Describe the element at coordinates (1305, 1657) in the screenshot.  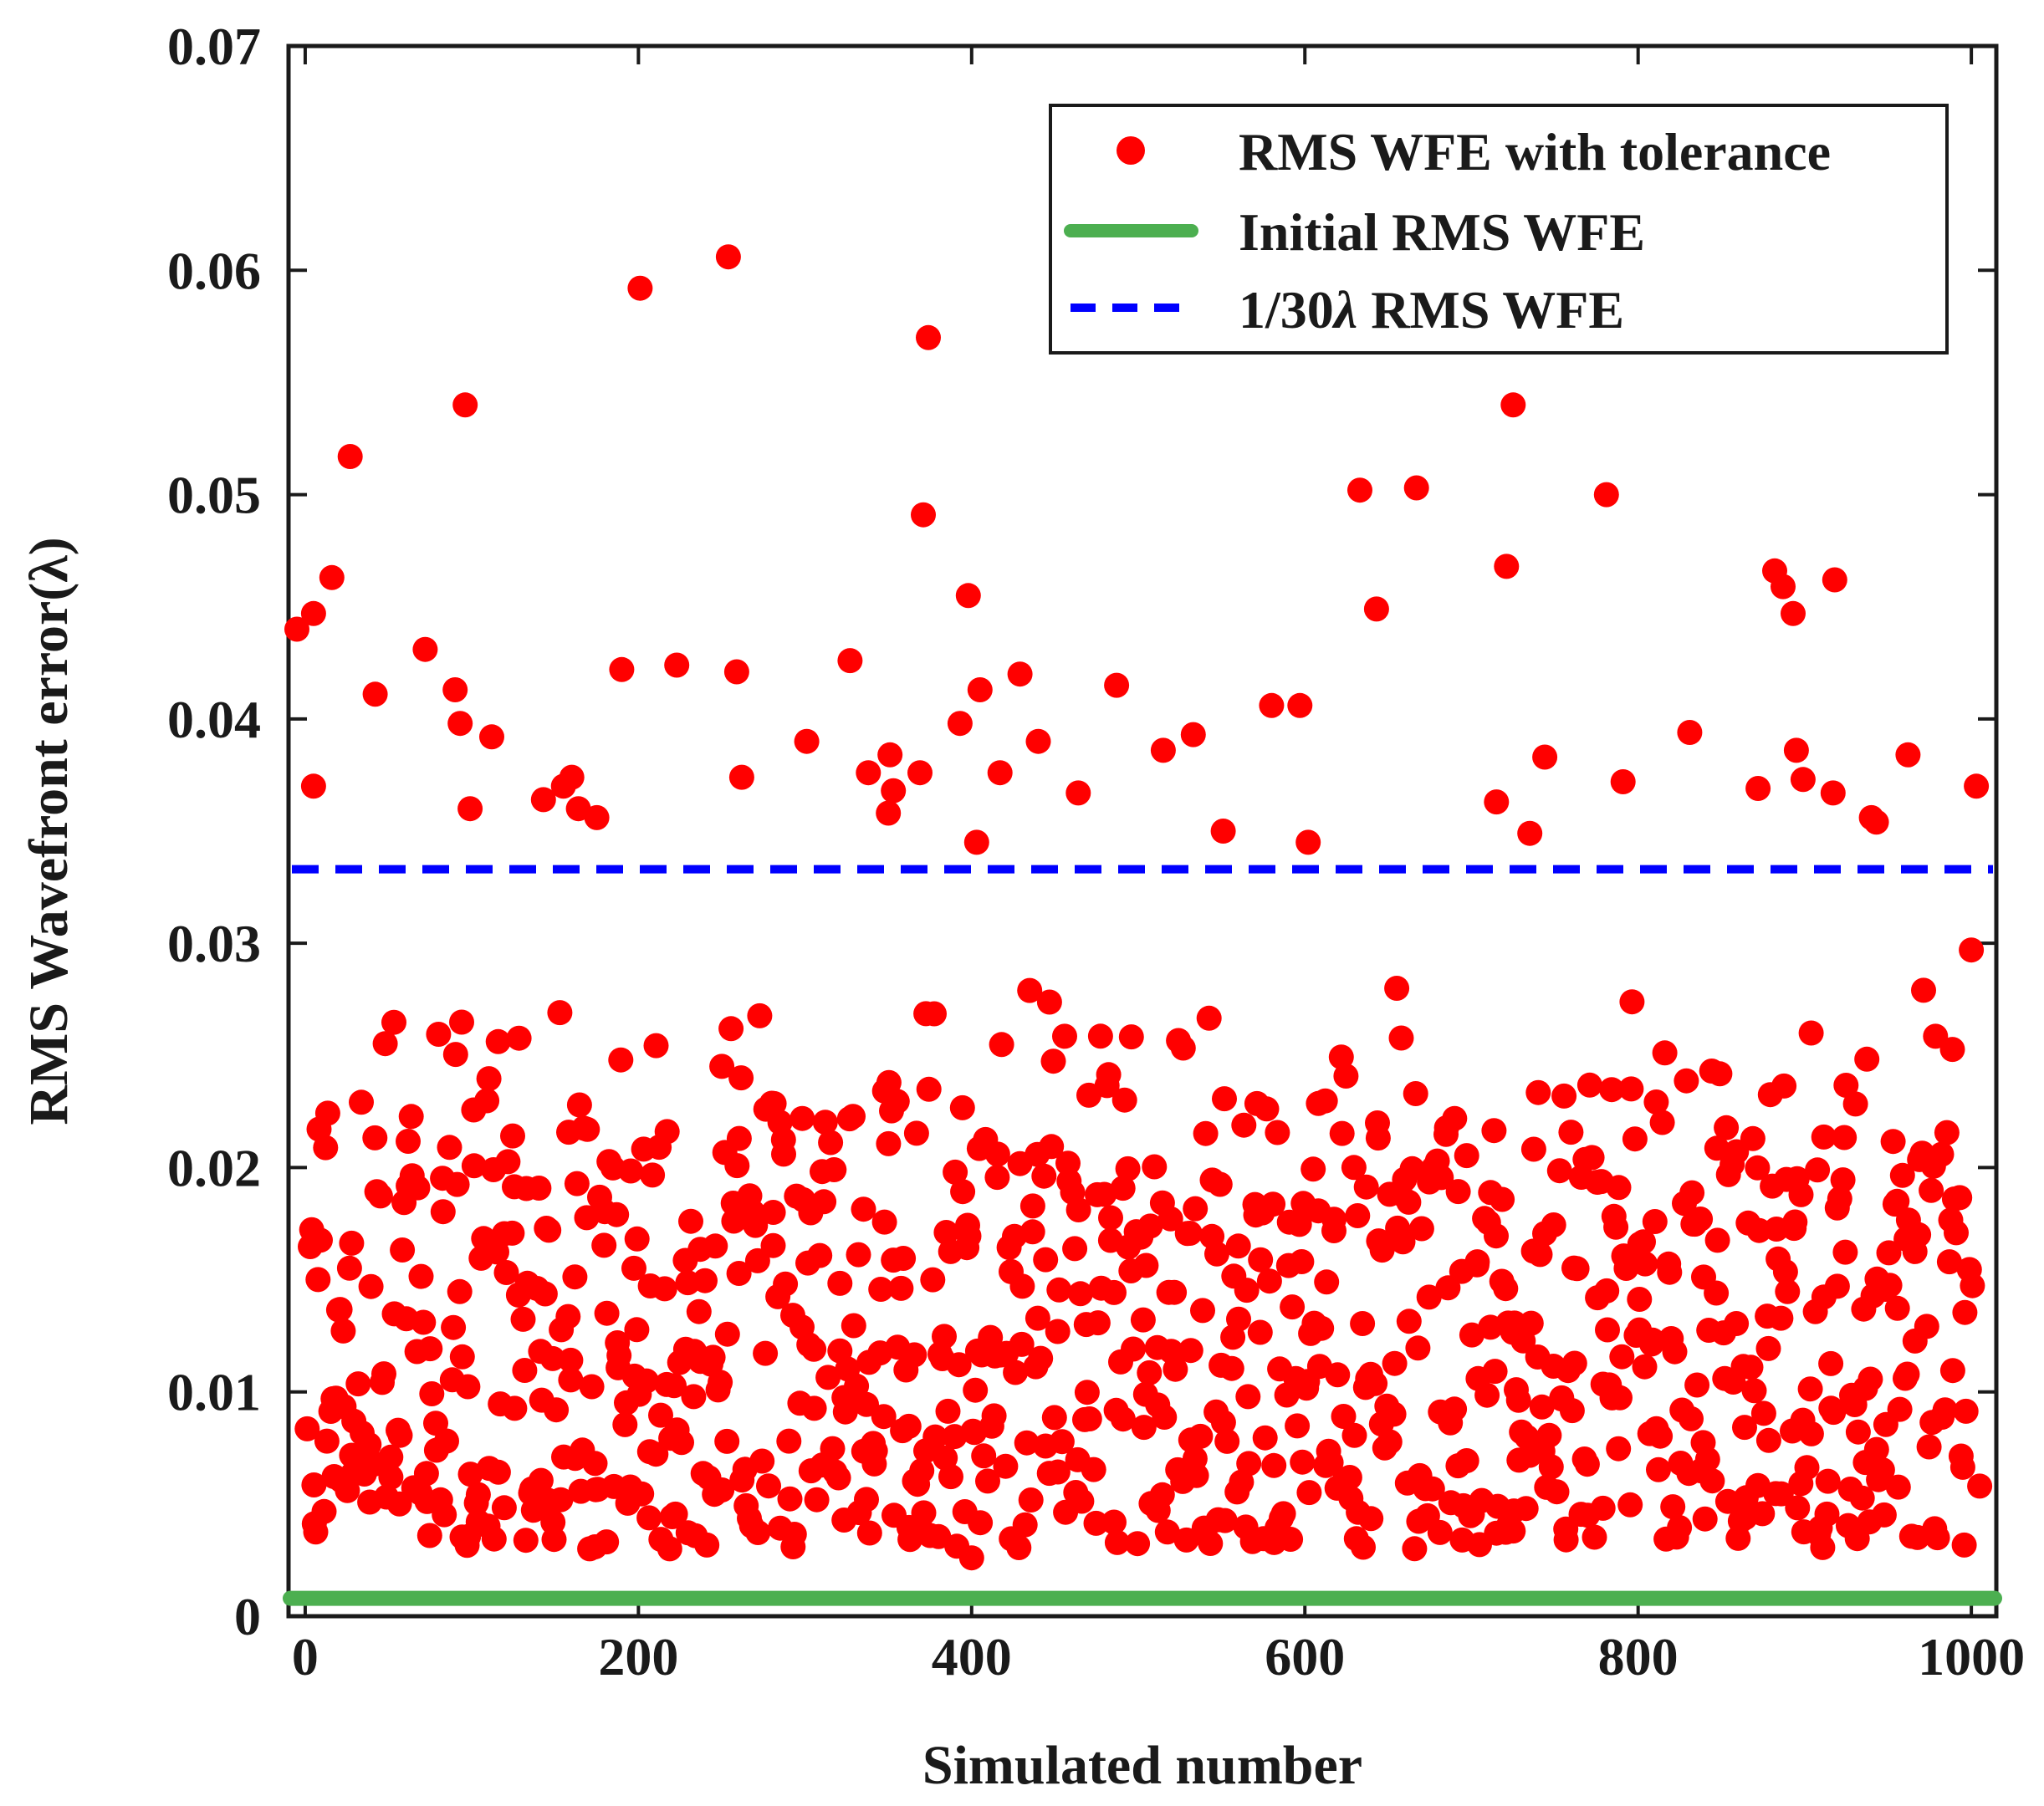
I see `x-tick-label: 600` at that location.